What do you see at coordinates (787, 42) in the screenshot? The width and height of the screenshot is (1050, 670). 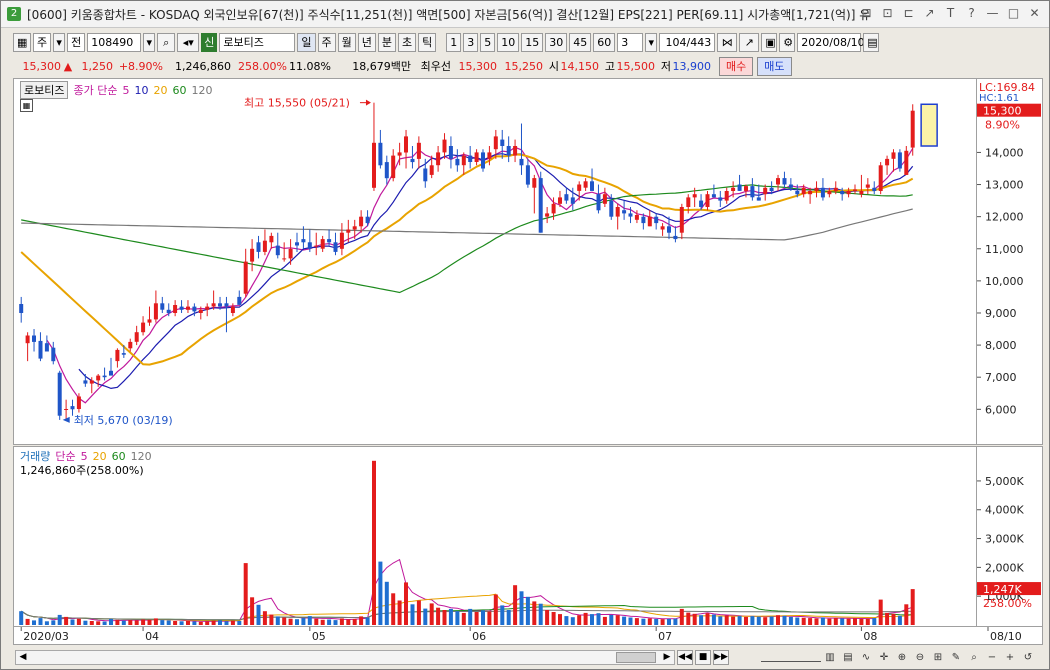 I see `settings-icon: ⚙` at bounding box center [787, 42].